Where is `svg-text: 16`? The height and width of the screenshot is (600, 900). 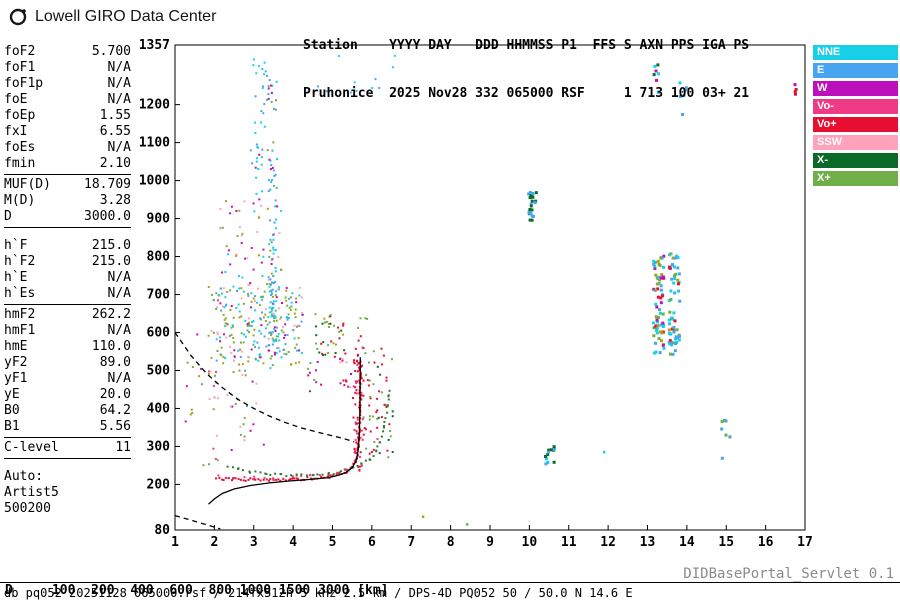
svg-text: 16 is located at coordinates (766, 542).